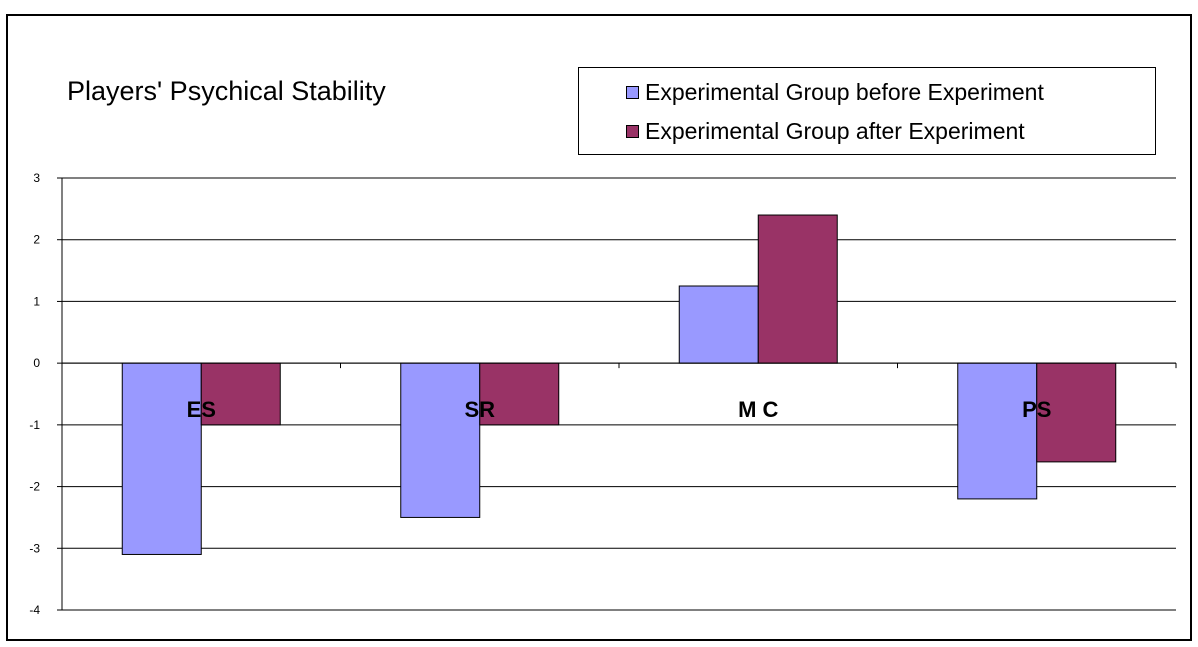 The height and width of the screenshot is (647, 1198). I want to click on bar-mc-after, so click(797, 289).